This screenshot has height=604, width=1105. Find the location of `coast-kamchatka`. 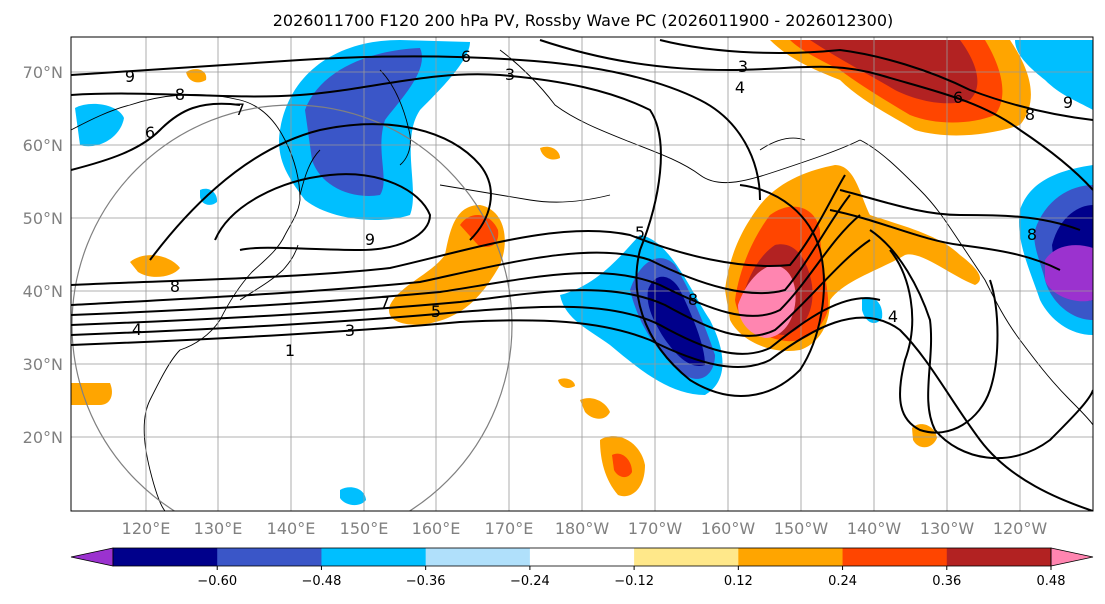

coast-kamchatka is located at coordinates (395, 117).